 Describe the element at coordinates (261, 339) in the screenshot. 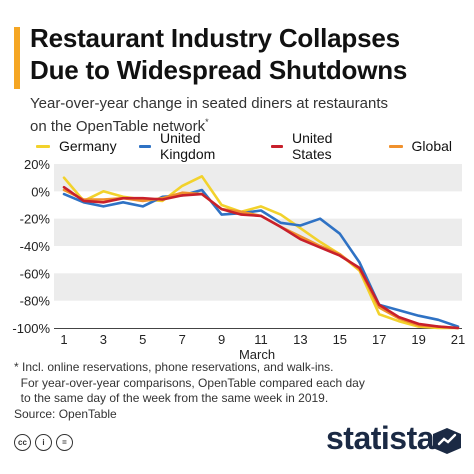

I see `x-tick-label: 11` at that location.